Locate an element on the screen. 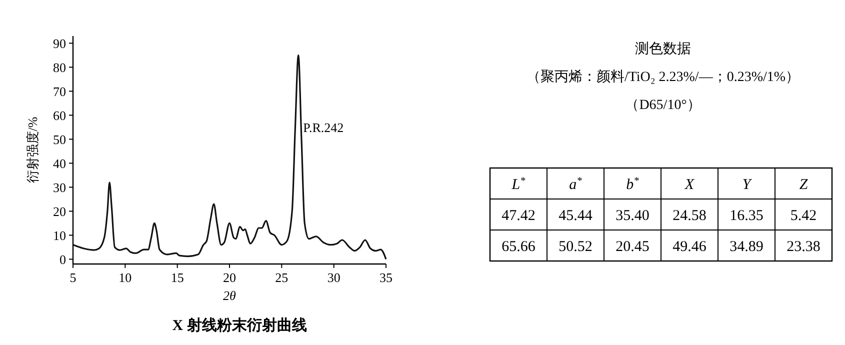 The image size is (845, 345). data-label: 49.46 is located at coordinates (689, 246).